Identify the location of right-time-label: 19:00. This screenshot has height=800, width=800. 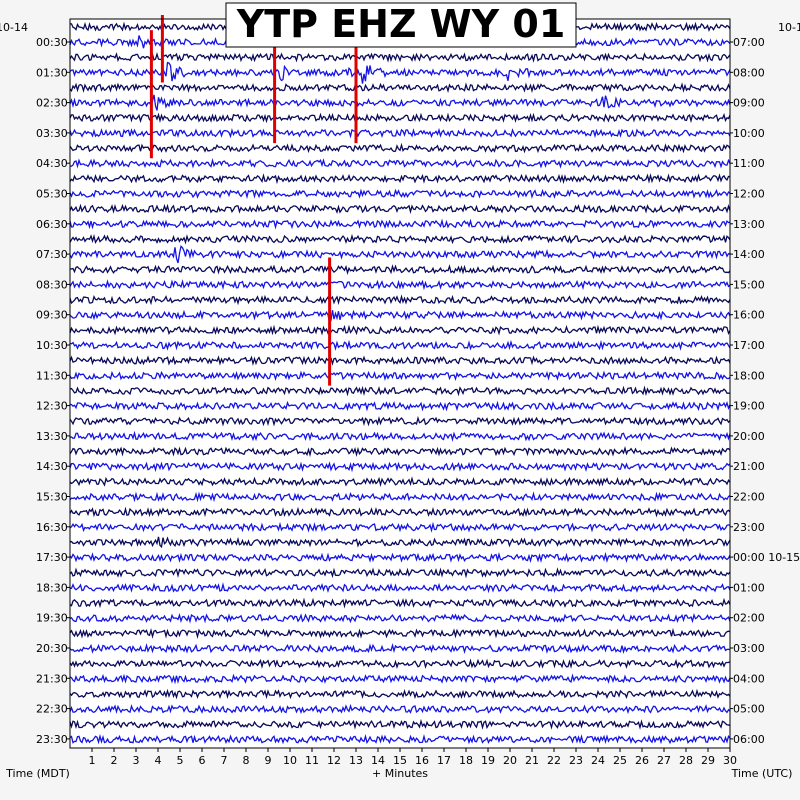
(749, 406).